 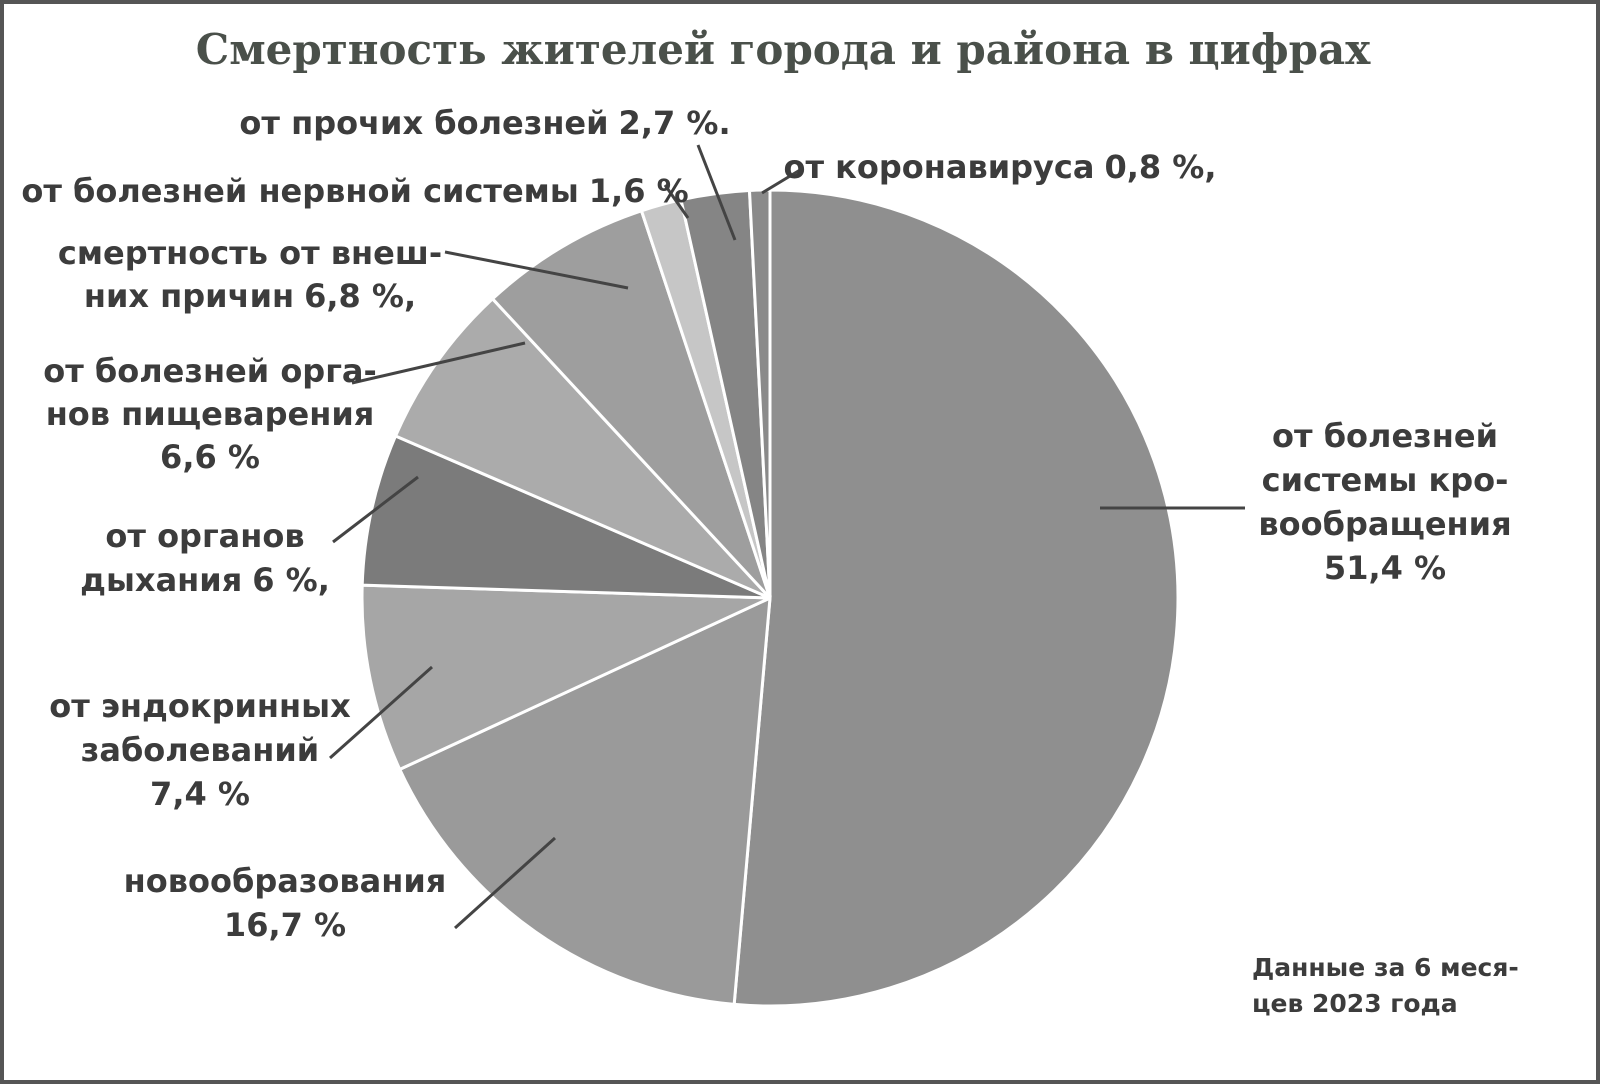 I want to click on note: Данные за 6 меся-цев 2023 года, so click(x=1385, y=985).